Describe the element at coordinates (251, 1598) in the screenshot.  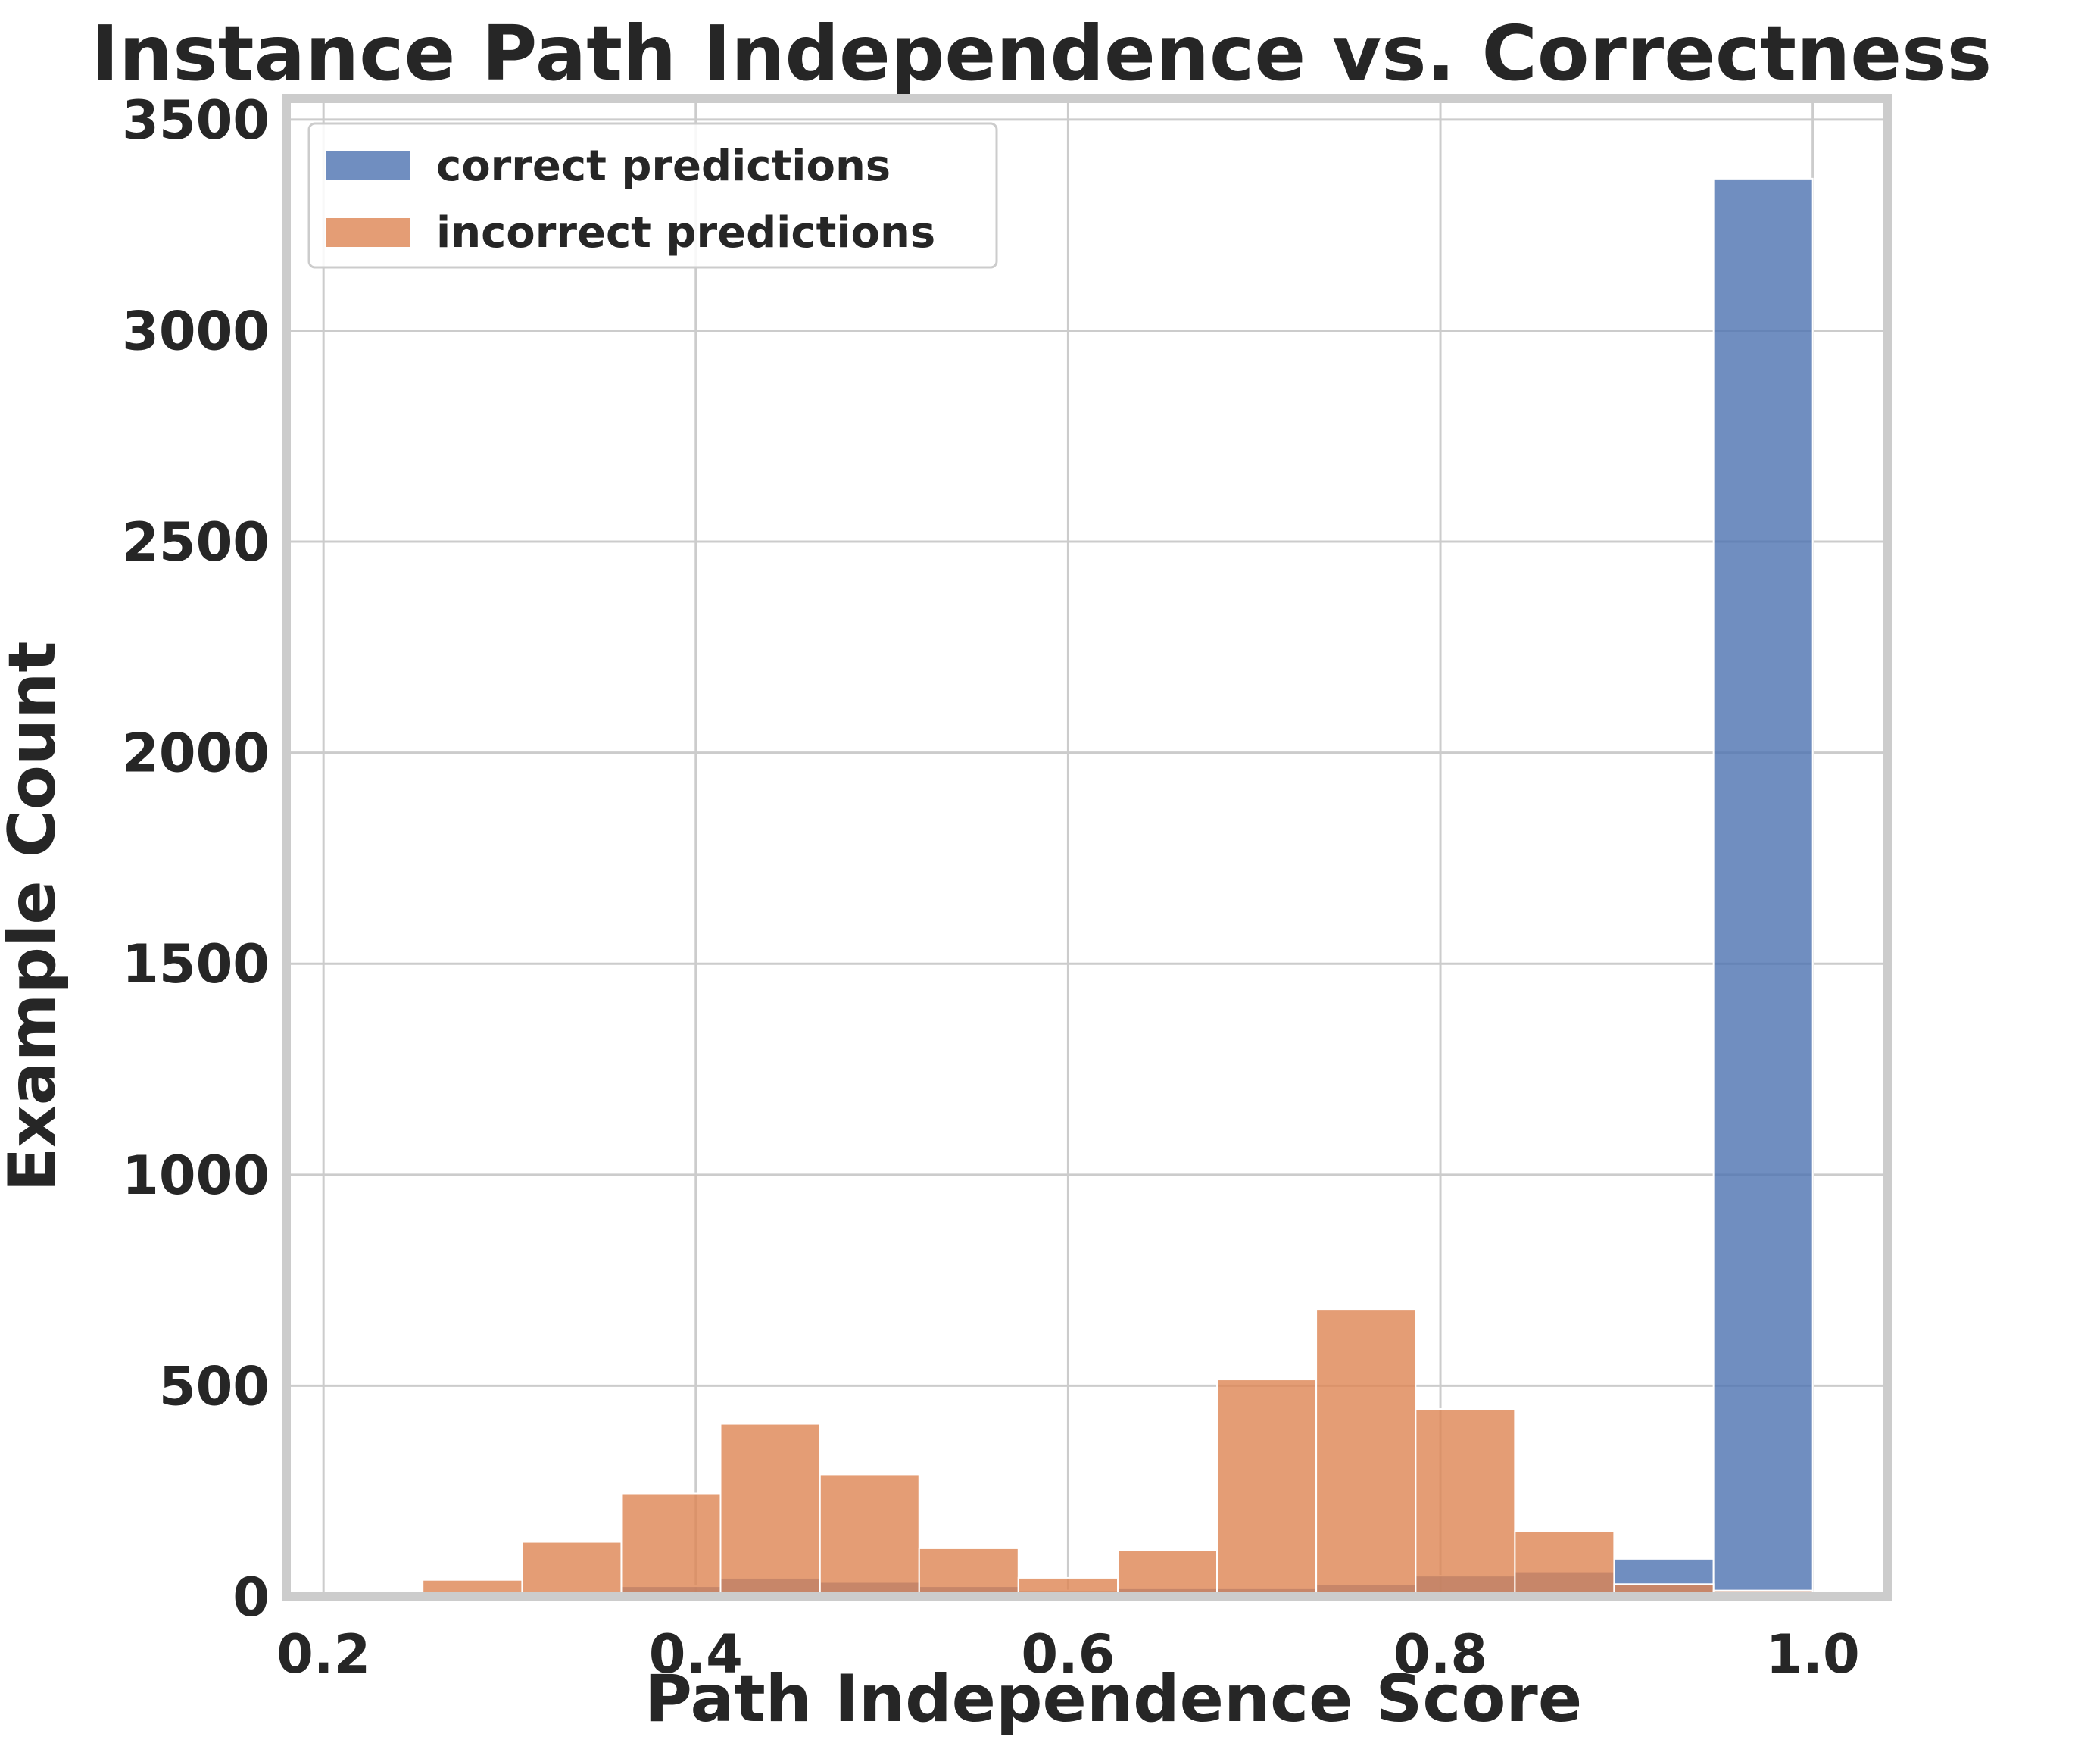
I see `y-tick-label: 0` at that location.